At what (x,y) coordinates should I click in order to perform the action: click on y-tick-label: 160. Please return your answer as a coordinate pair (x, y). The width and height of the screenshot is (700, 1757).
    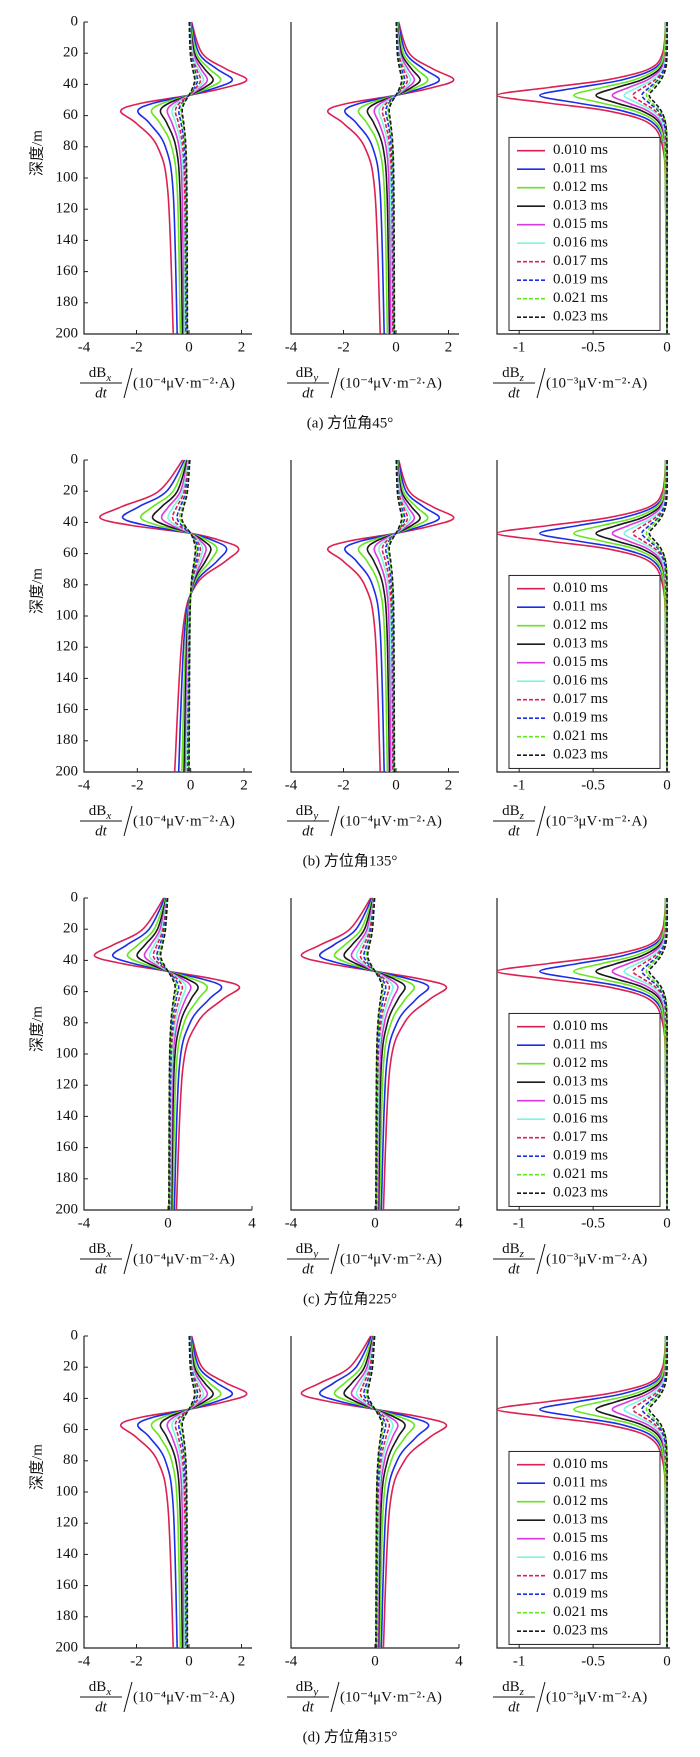
    Looking at the image, I should click on (67, 1585).